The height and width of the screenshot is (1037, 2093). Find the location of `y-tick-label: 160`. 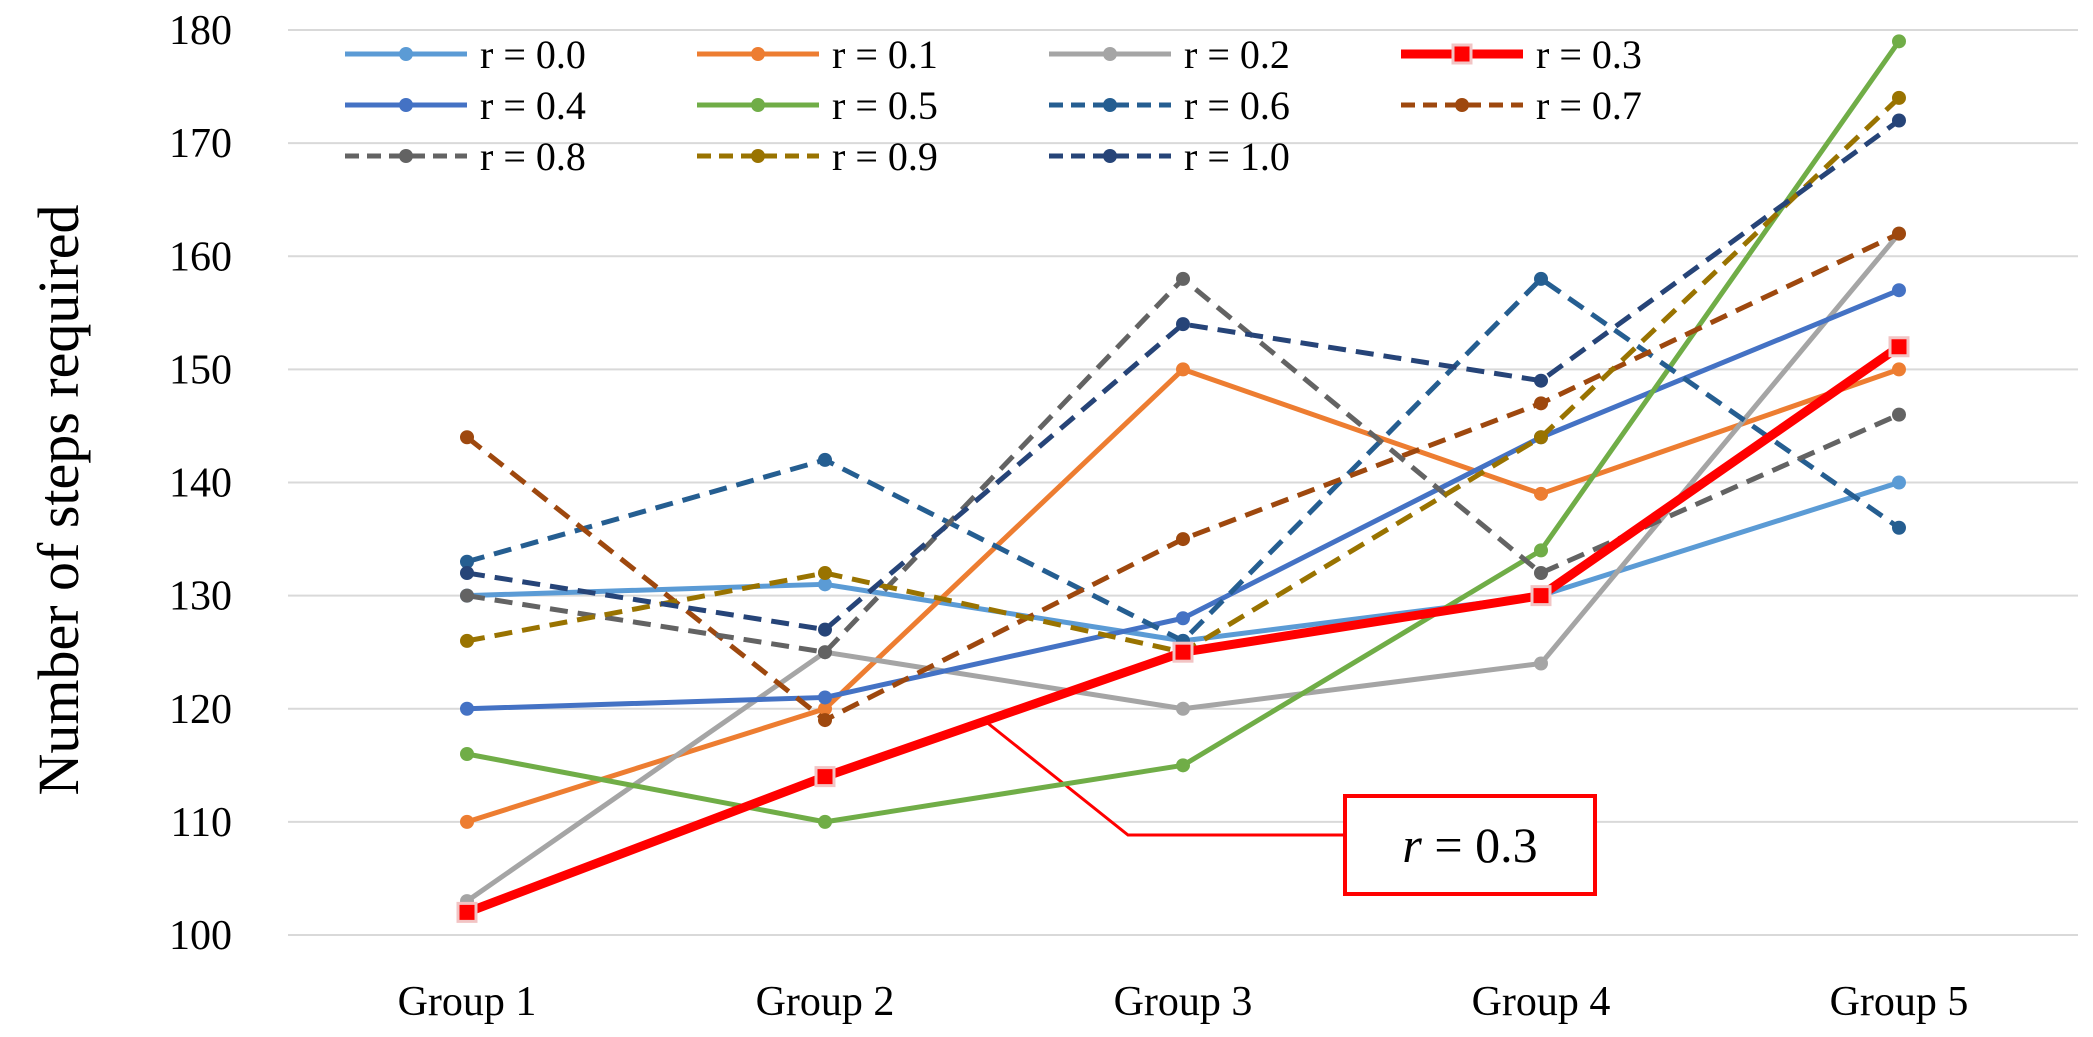

y-tick-label: 160 is located at coordinates (200, 257).